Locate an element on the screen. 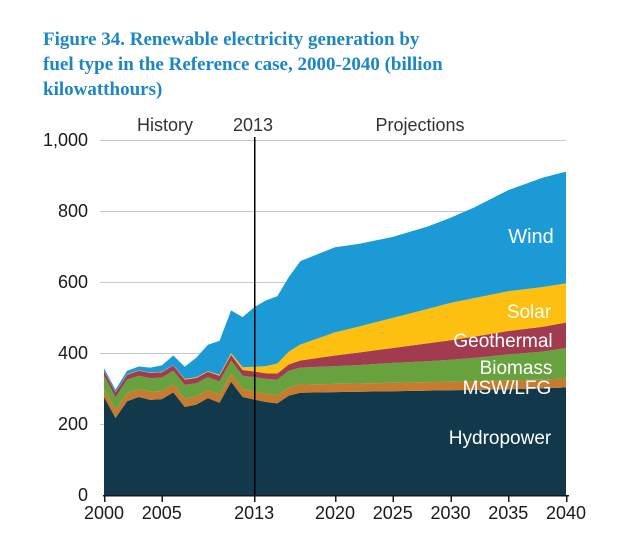  x-tick-label-2013: 2013 is located at coordinates (254, 513).